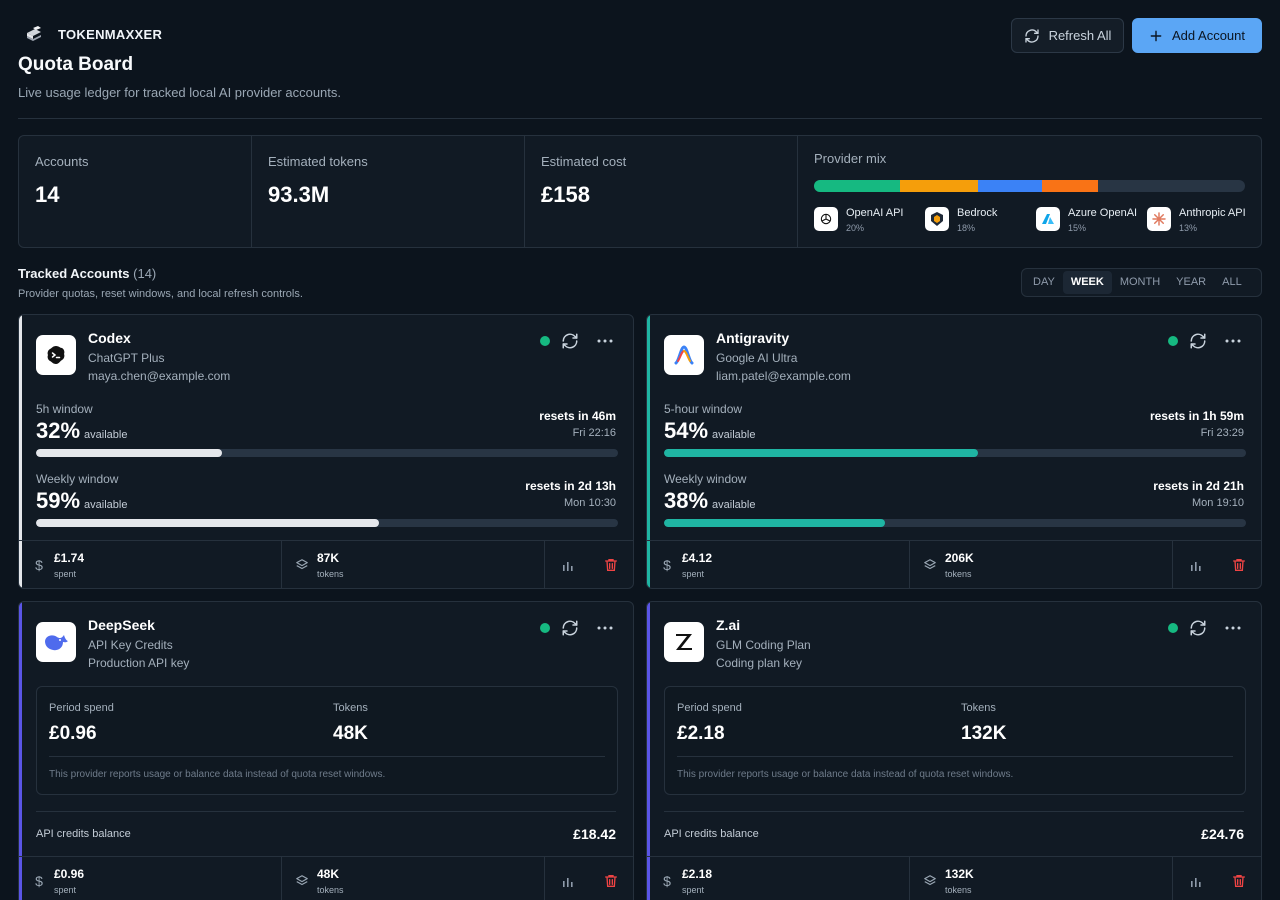 The height and width of the screenshot is (900, 1280). I want to click on stat-label: Estimated cost, so click(584, 161).